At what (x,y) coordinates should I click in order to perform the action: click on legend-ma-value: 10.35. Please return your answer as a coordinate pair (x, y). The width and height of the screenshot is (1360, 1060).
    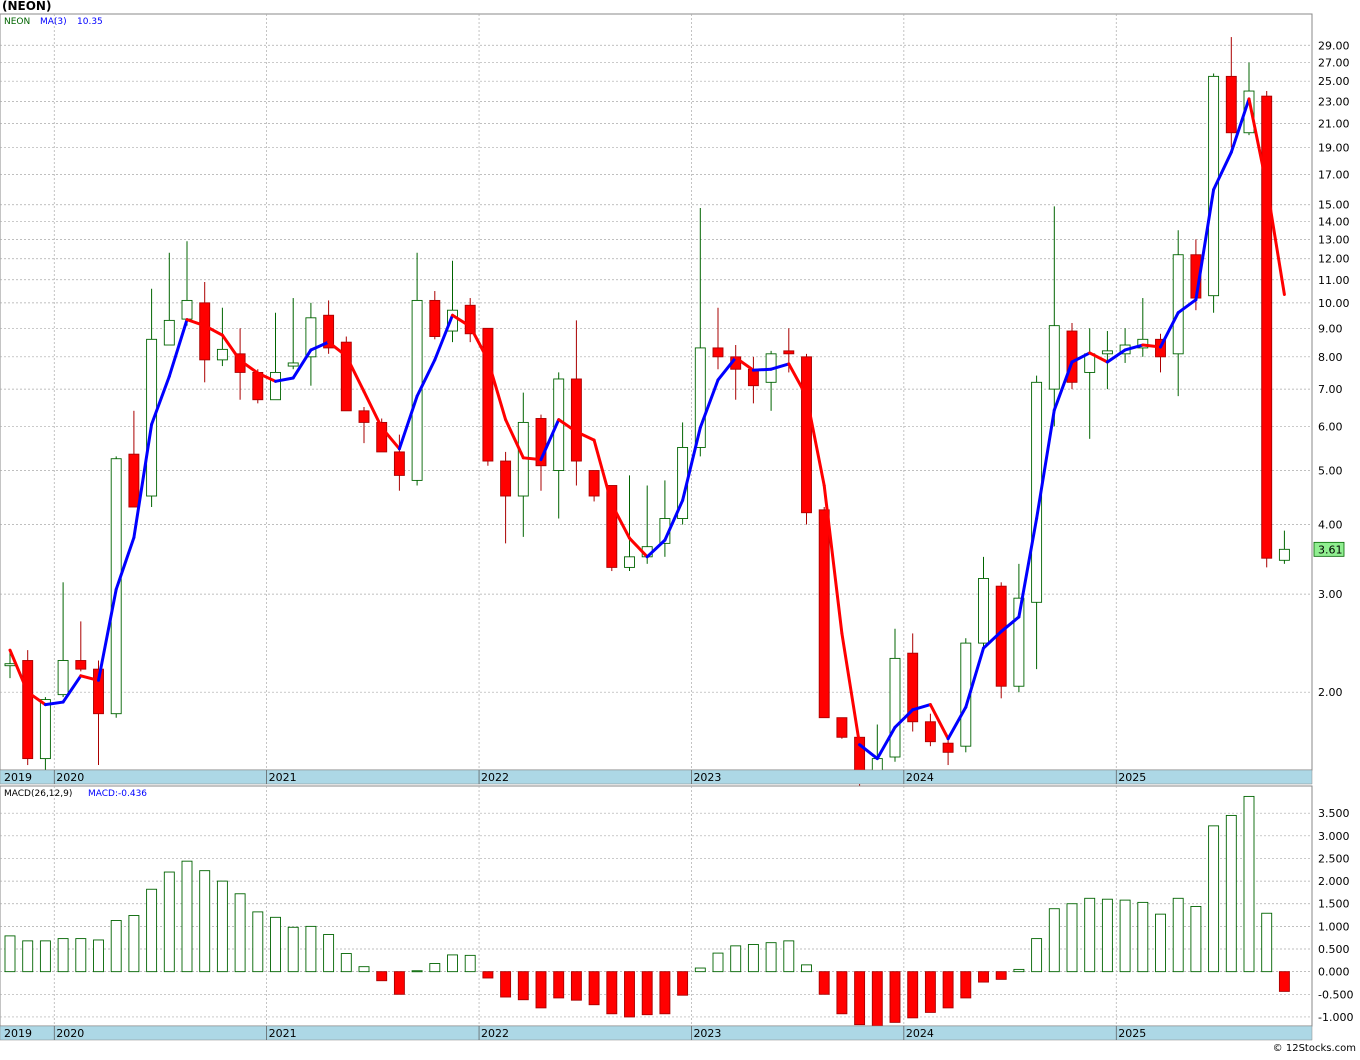
    Looking at the image, I should click on (90, 22).